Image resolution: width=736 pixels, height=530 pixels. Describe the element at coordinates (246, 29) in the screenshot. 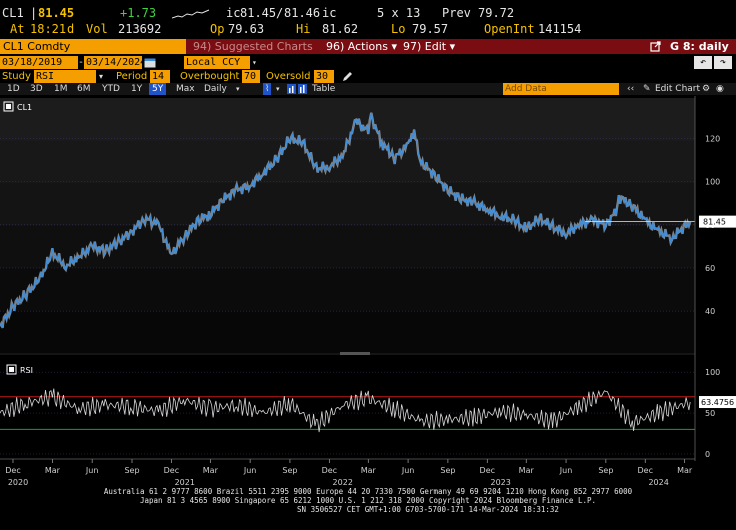

I see `open-price: 79.63` at that location.